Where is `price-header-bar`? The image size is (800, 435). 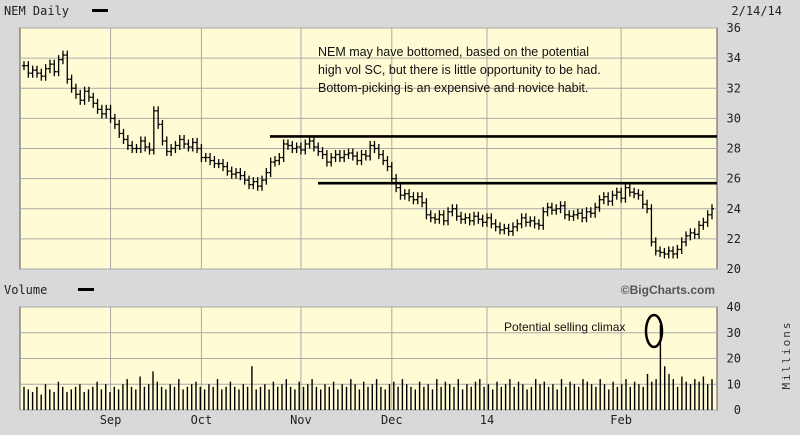
price-header-bar is located at coordinates (400, 10).